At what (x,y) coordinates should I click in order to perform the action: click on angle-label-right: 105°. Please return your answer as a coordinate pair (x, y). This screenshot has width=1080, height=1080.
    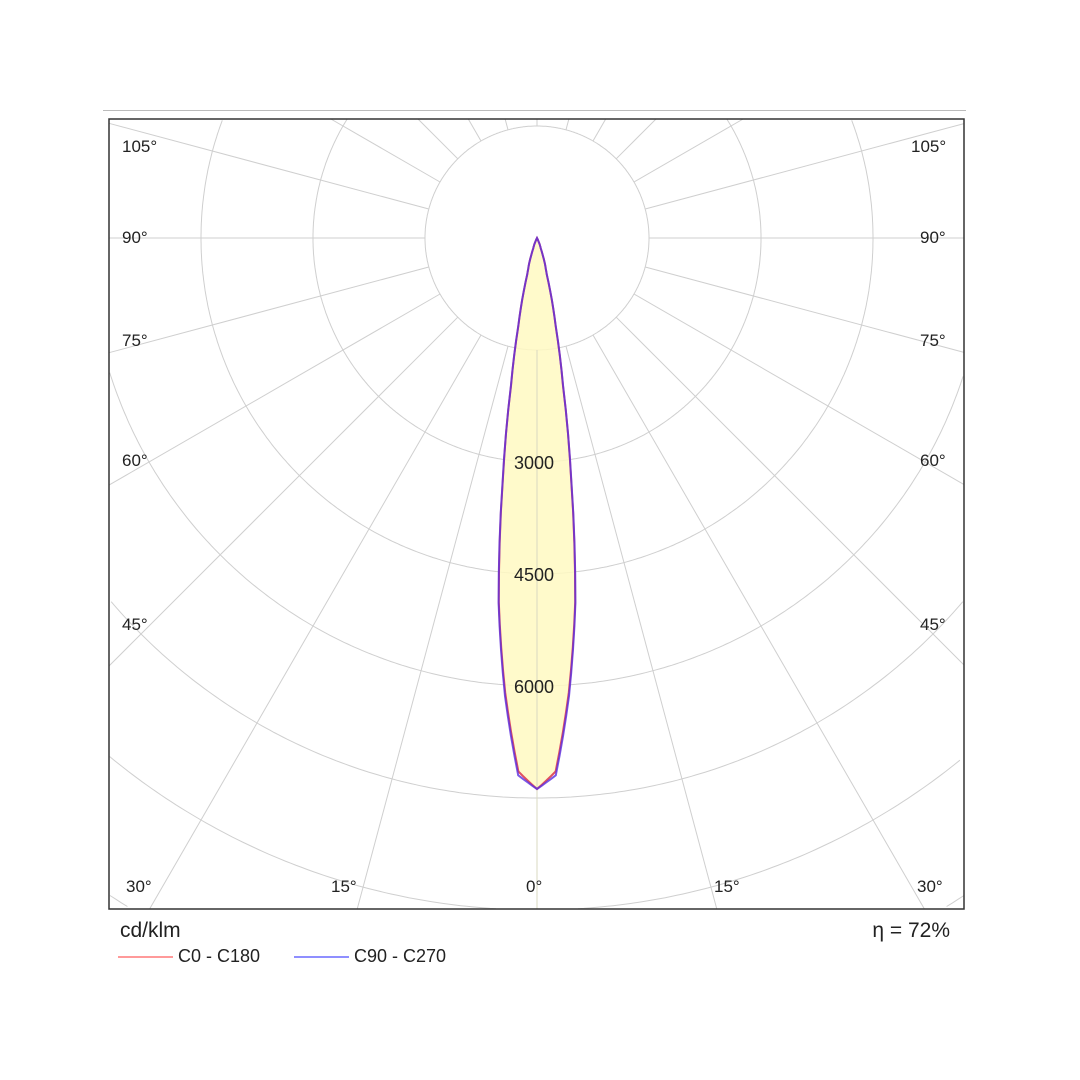
    Looking at the image, I should click on (929, 146).